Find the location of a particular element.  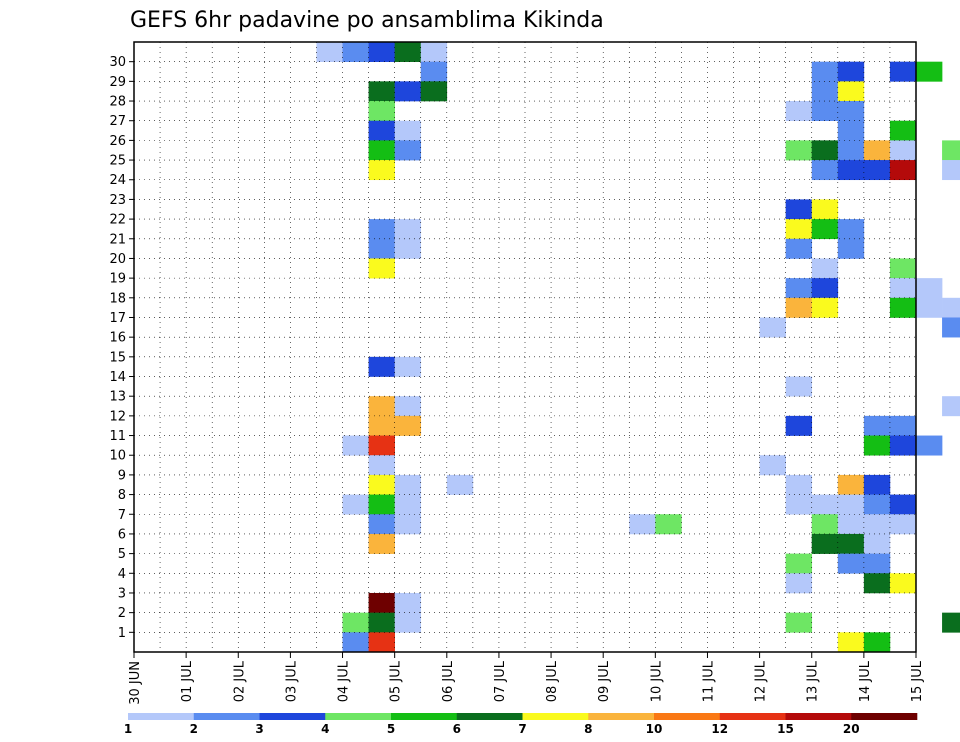

x-tick-label: 09 JUL is located at coordinates (604, 681).